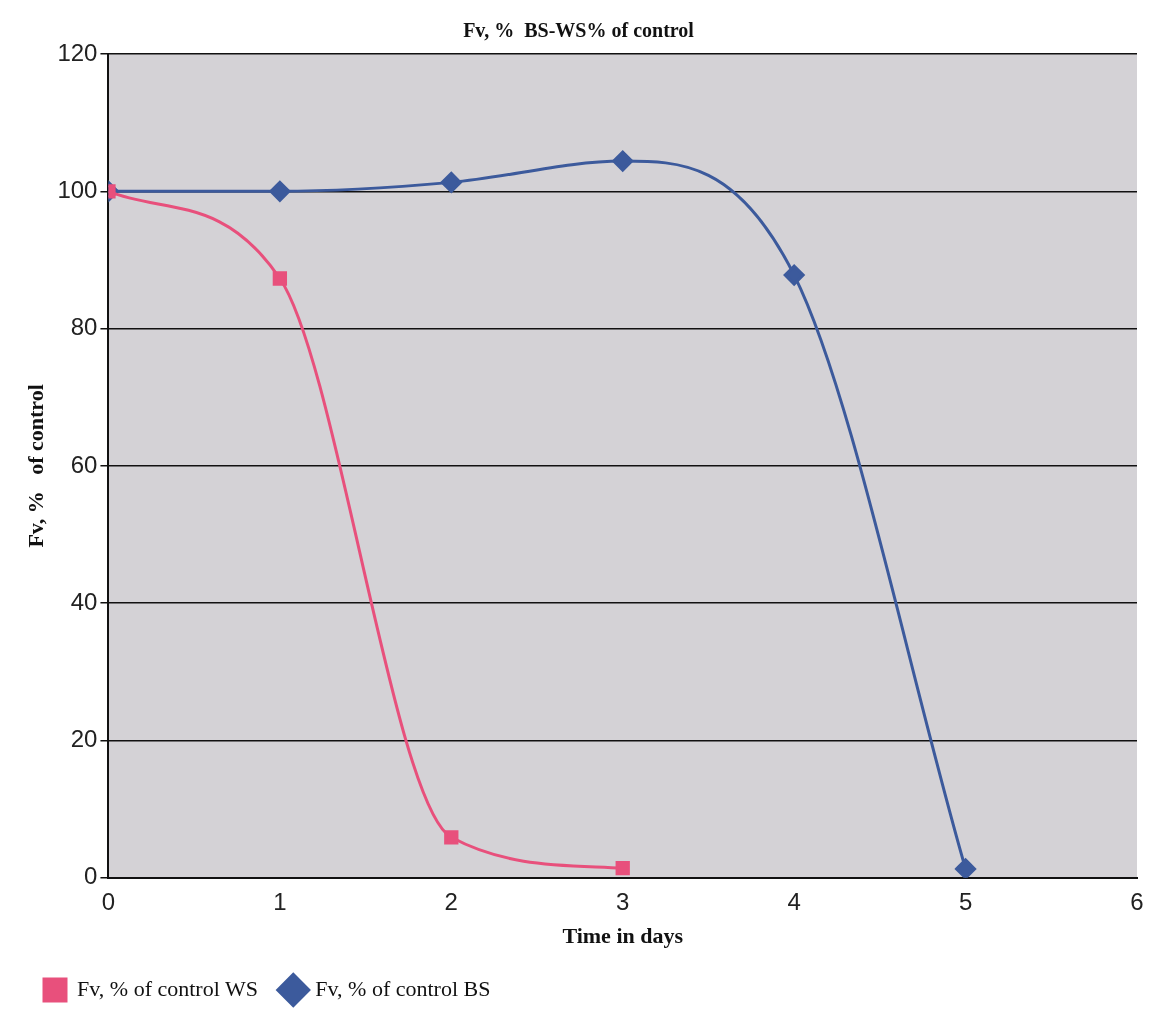  What do you see at coordinates (579, 30) in the screenshot?
I see `chart-title: Fv, % BS-WS% of control` at bounding box center [579, 30].